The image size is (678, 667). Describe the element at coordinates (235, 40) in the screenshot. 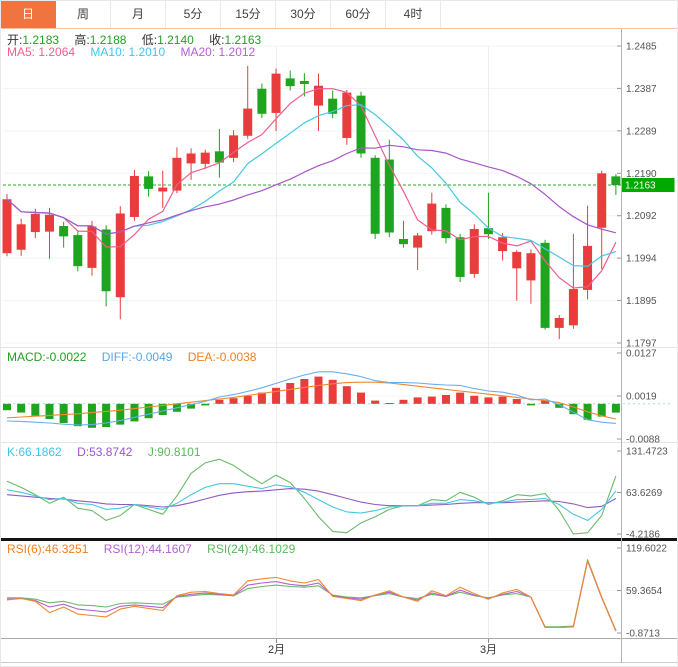

I see `quote-close: 收:1.2163` at that location.